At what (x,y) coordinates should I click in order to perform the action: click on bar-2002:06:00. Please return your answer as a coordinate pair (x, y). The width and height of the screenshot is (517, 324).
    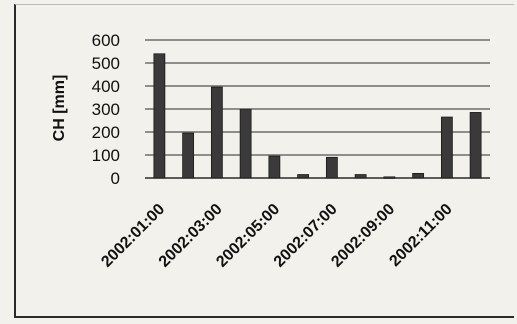
    Looking at the image, I should click on (303, 176).